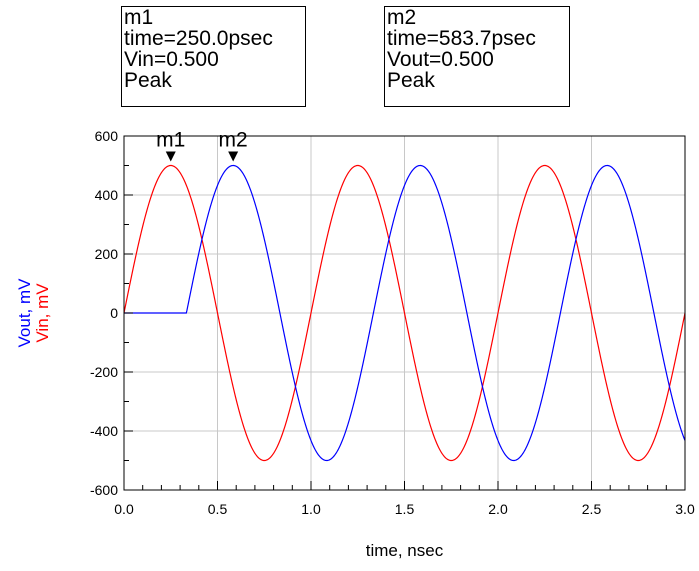  What do you see at coordinates (104, 372) in the screenshot?
I see `y-tick-label: -200` at bounding box center [104, 372].